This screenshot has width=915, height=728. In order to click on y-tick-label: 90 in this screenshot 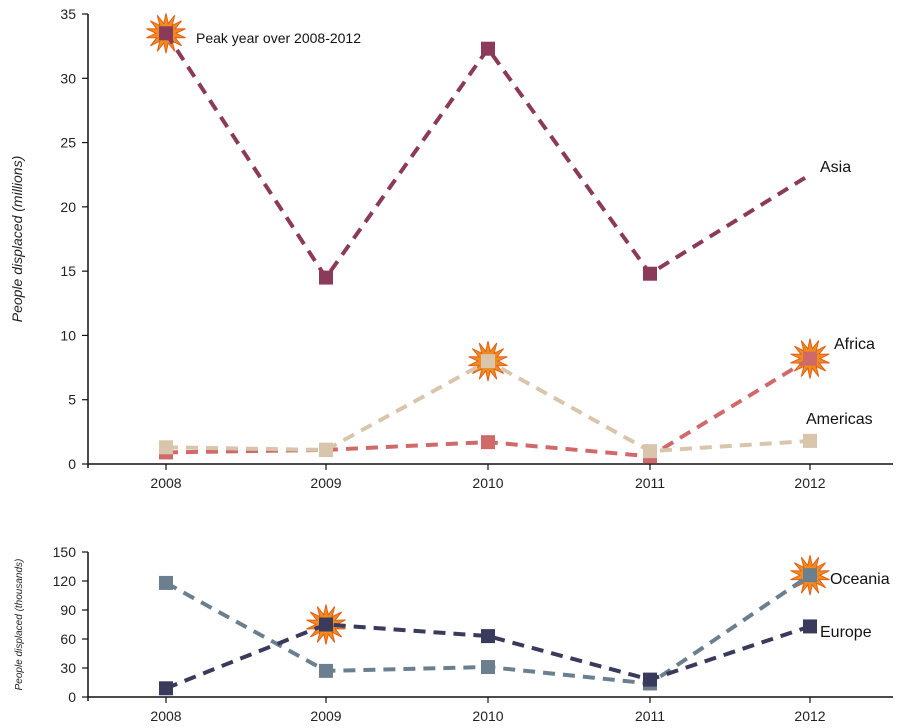, I will do `click(68, 610)`.